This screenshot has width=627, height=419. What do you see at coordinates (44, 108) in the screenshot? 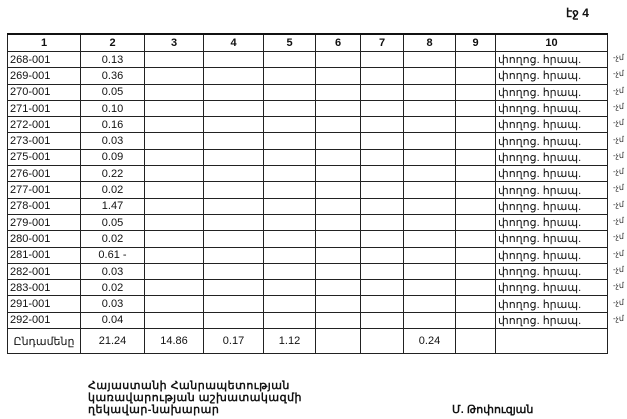
I see `cell-col-1: 271-001` at bounding box center [44, 108].